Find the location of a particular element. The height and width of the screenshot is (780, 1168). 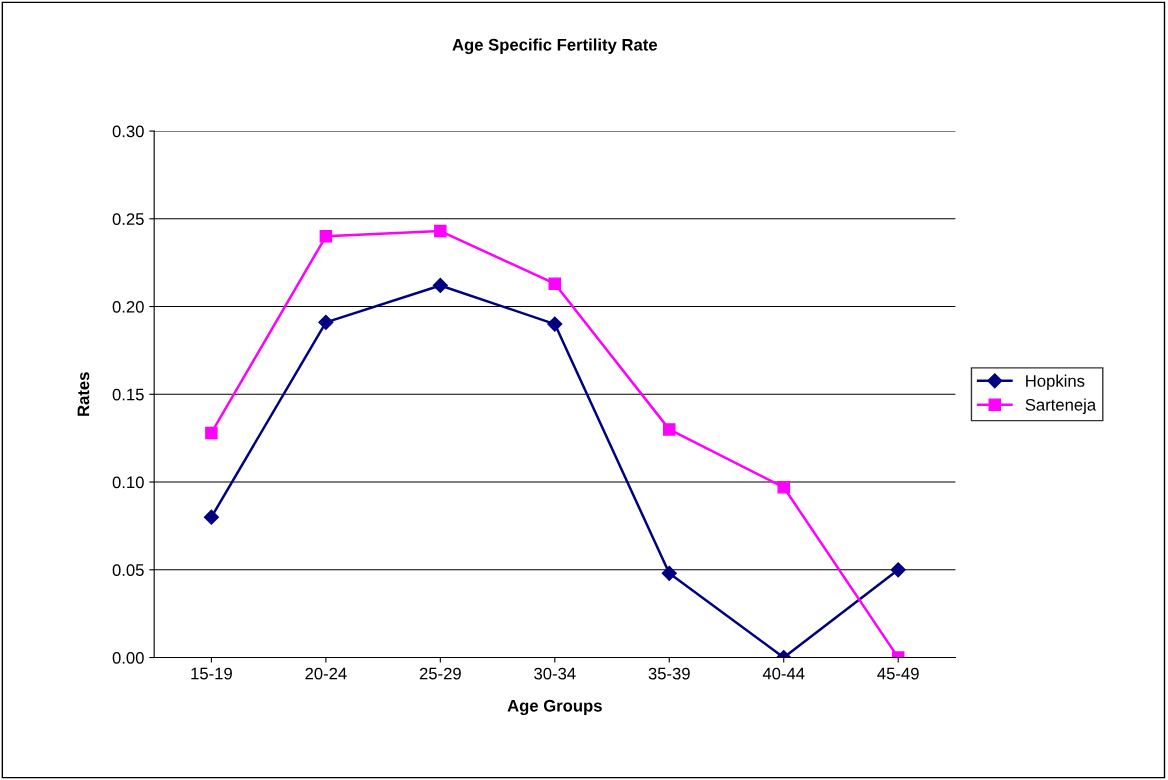

chart-title: Age Specific Fertility Rate is located at coordinates (555, 46).